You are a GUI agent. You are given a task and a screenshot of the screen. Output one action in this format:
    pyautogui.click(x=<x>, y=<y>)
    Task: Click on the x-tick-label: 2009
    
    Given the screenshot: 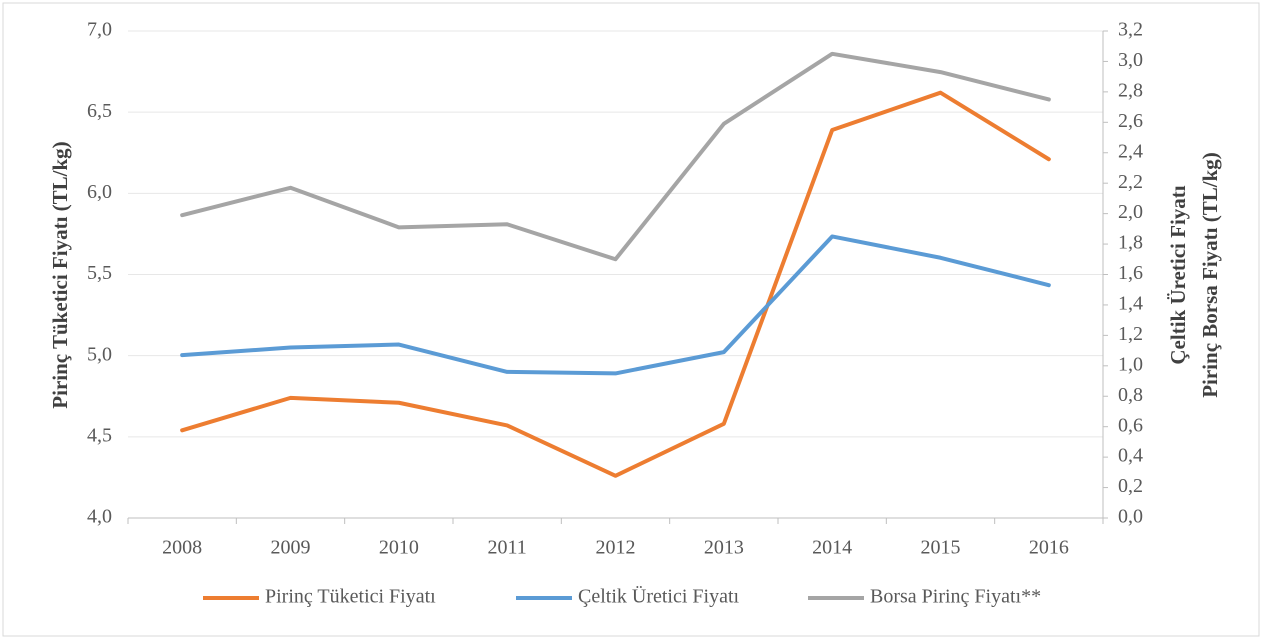 What is the action you would take?
    pyautogui.click(x=291, y=548)
    